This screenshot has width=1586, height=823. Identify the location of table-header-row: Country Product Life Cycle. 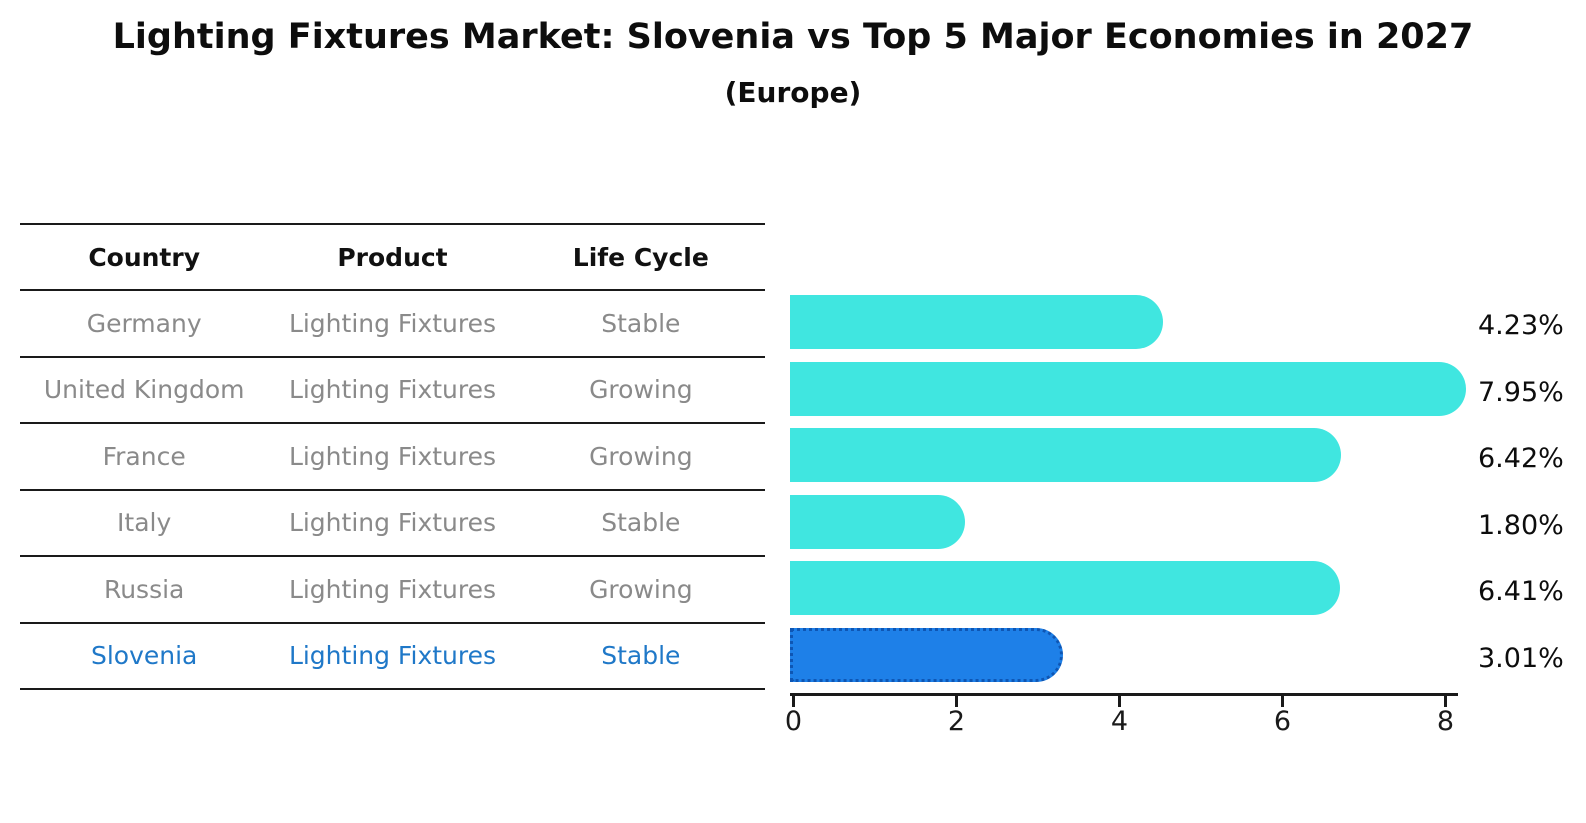
(392, 258).